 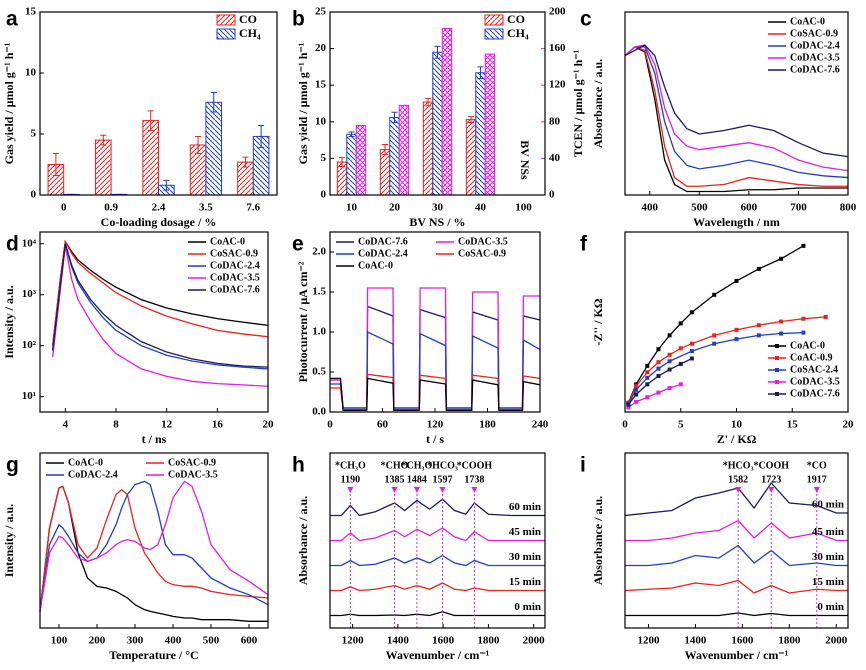 What do you see at coordinates (34, 195) in the screenshot?
I see `y-tick-label: 0` at bounding box center [34, 195].